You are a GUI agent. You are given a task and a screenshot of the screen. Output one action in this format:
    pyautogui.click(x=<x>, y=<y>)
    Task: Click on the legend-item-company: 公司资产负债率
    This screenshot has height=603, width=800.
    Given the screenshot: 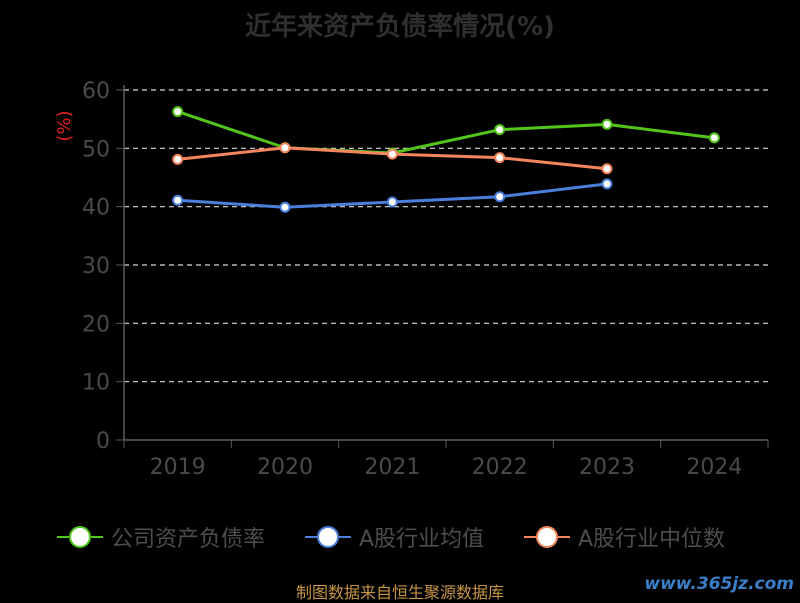 What is the action you would take?
    pyautogui.click(x=161, y=537)
    